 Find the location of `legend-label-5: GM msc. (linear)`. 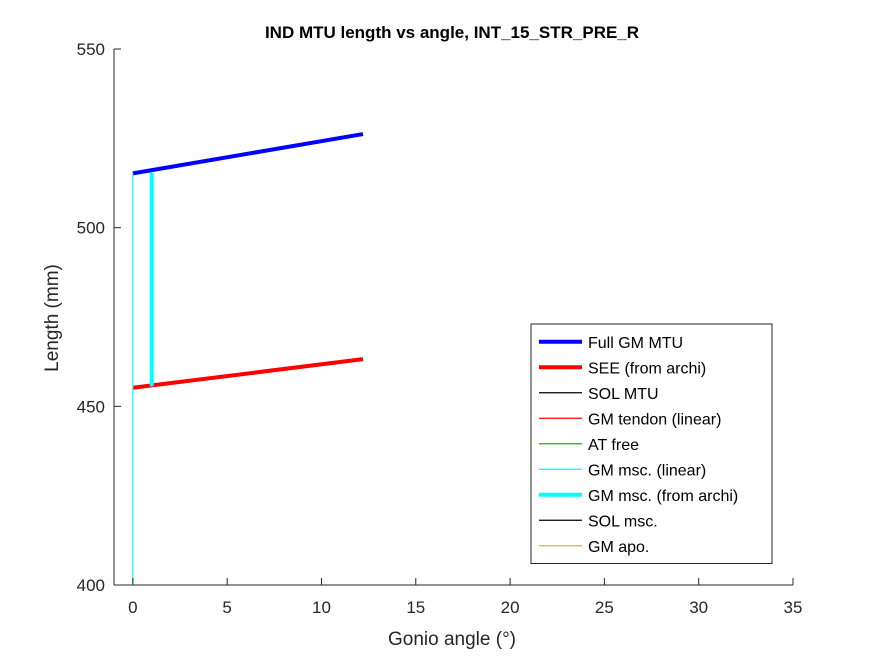

legend-label-5: GM msc. (linear) is located at coordinates (647, 470).